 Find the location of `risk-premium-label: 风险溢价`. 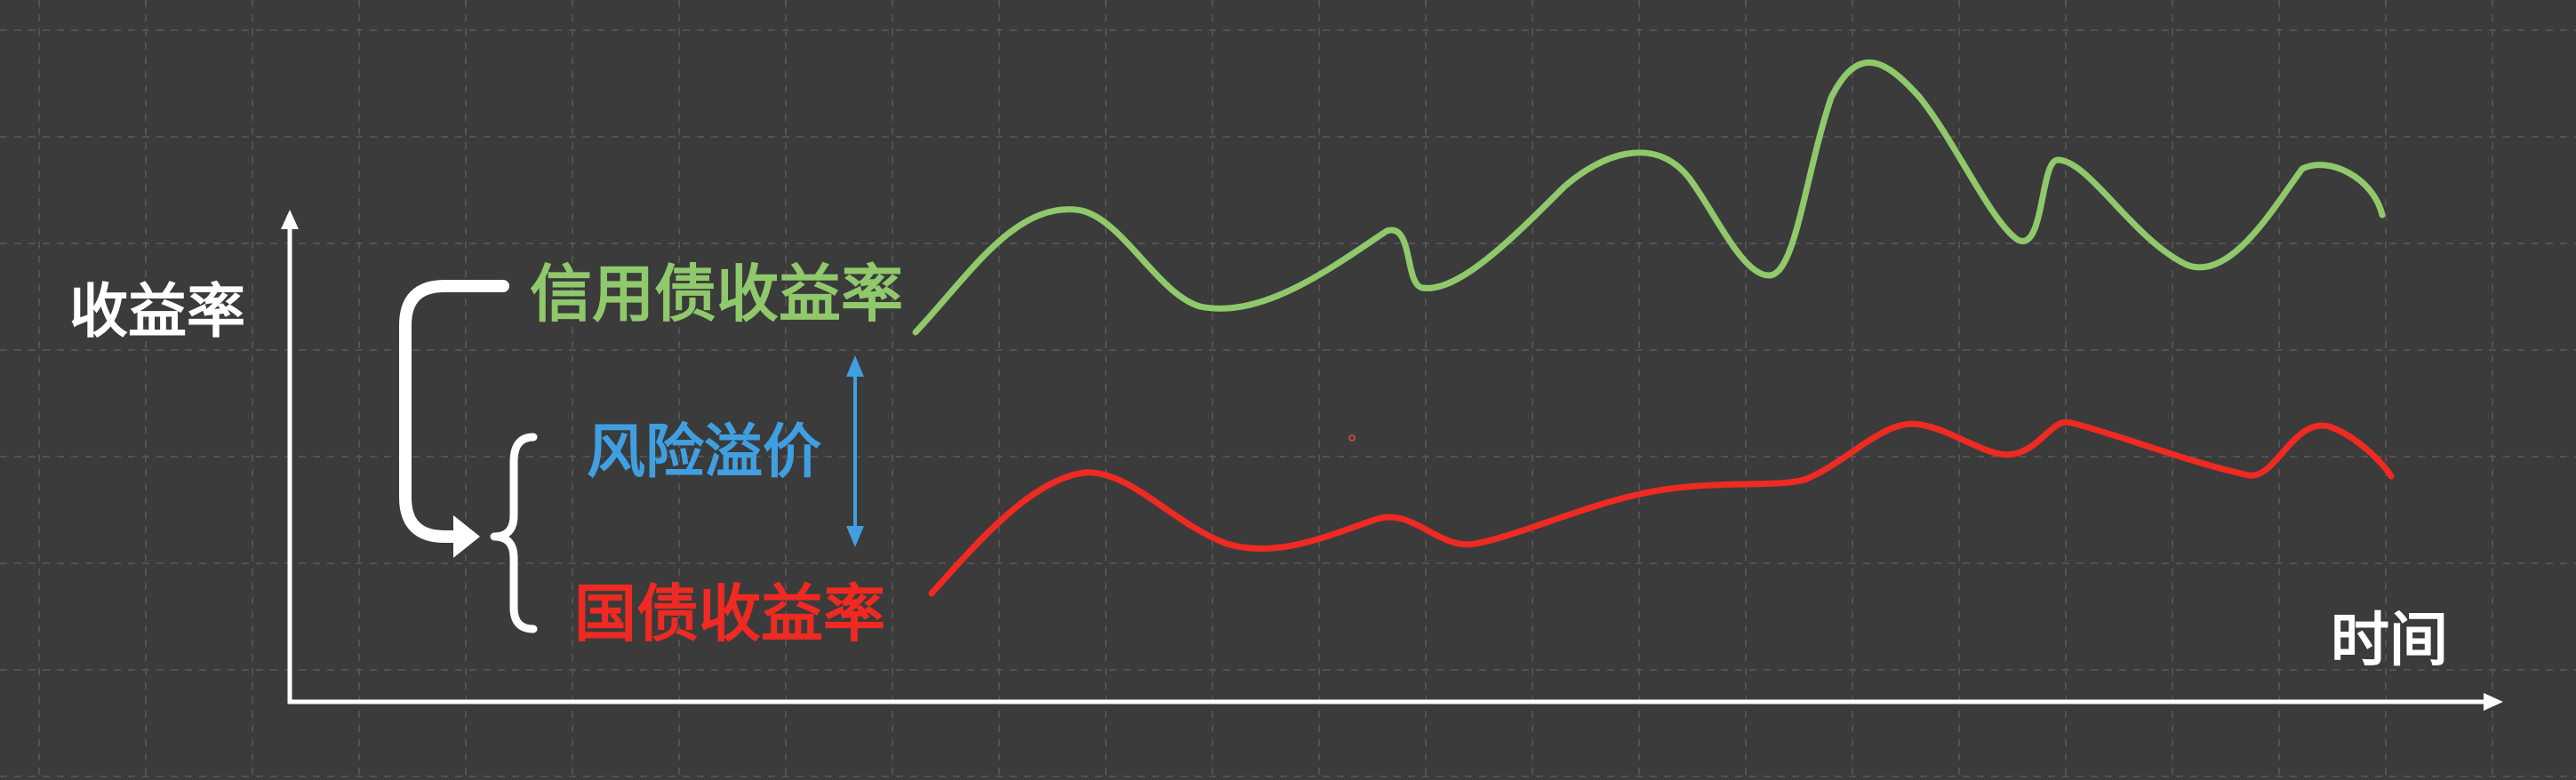

risk-premium-label: 风险溢价 is located at coordinates (704, 452).